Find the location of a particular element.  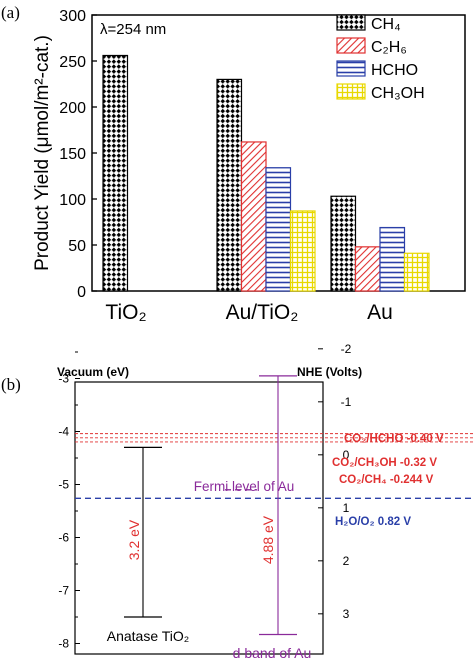

right-axis-ticks: -2 -1 0 1 2 3 is located at coordinates (335, 481).